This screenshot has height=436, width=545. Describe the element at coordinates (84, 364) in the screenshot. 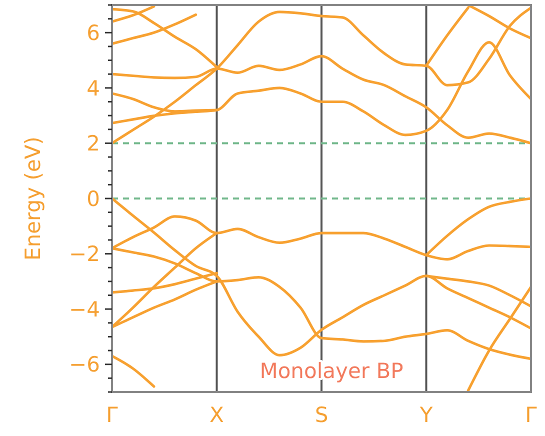

I see `y-tick-label: −6` at that location.